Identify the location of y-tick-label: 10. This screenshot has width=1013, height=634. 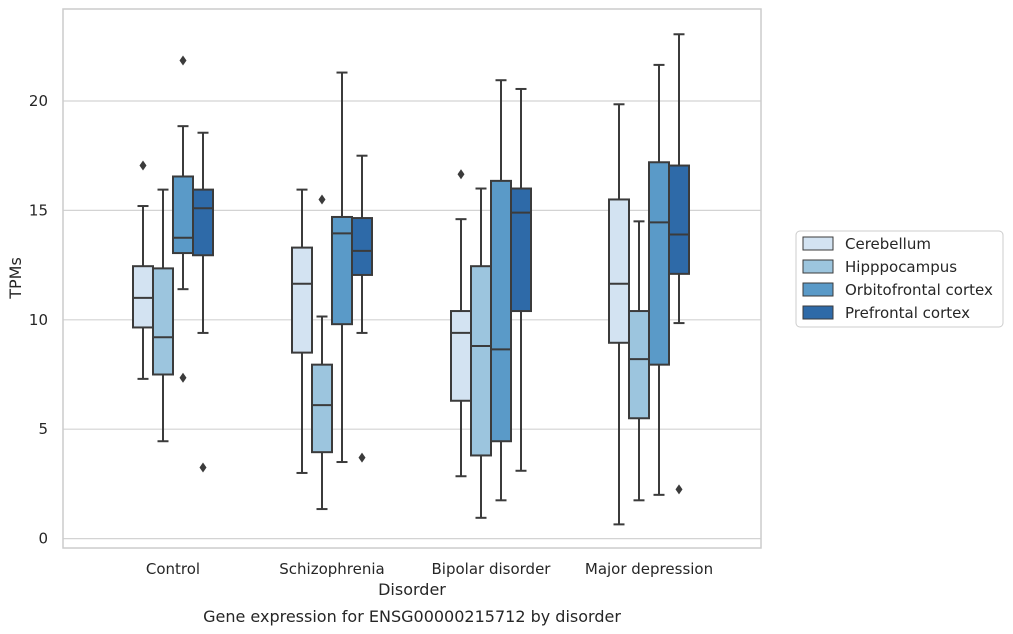
(38, 320).